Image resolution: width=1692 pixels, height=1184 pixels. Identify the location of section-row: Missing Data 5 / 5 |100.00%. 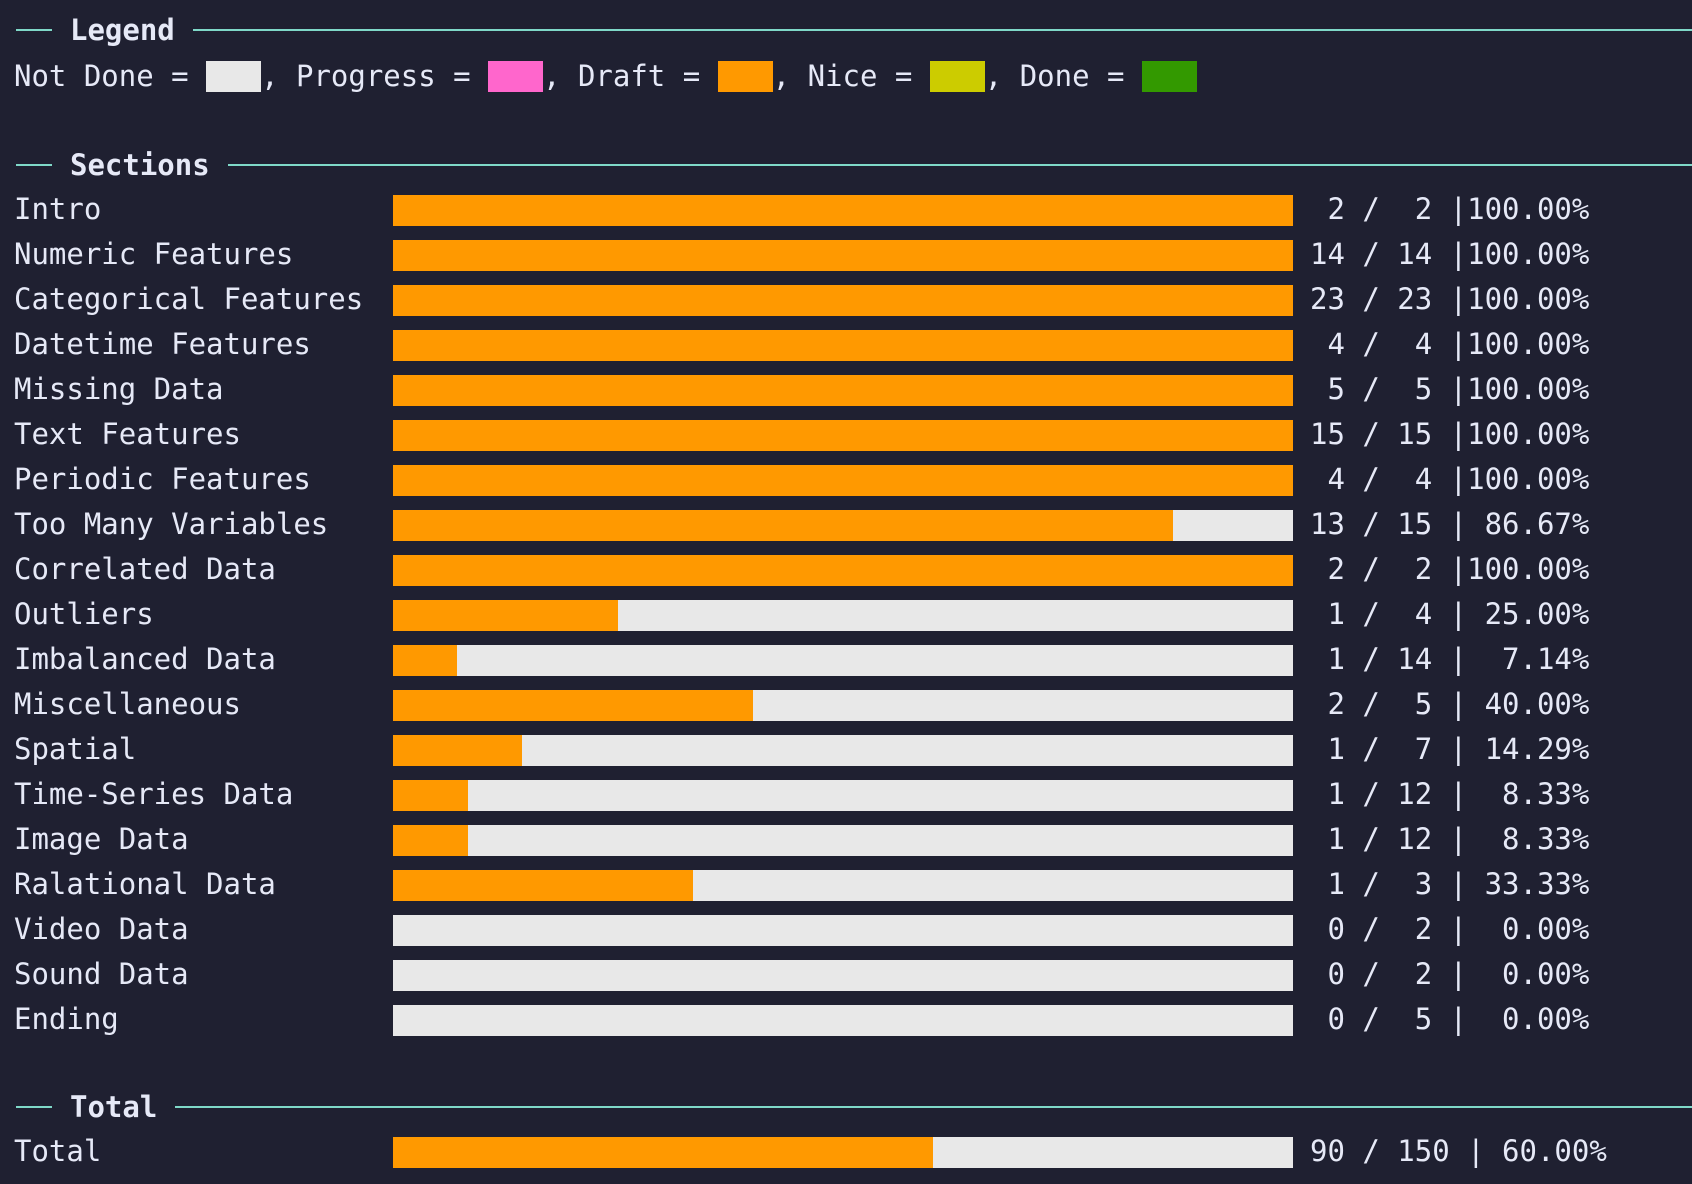
(844, 389).